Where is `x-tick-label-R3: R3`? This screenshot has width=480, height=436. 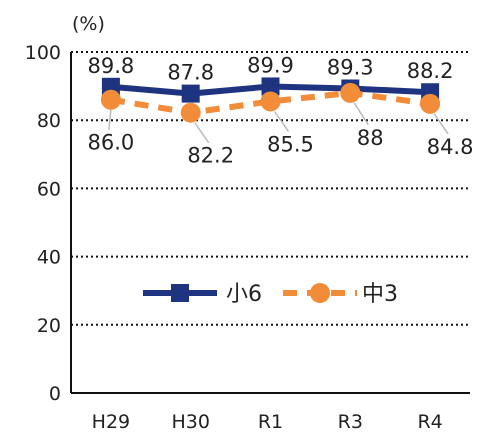
x-tick-label-R3: R3 is located at coordinates (350, 422).